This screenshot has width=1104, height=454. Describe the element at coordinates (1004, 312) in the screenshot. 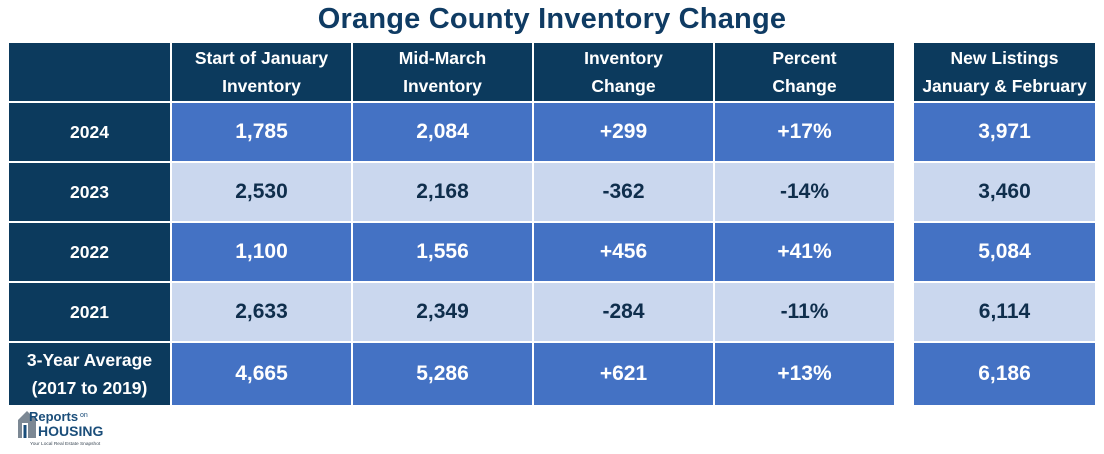

I see `new-listings-cell: 6,114` at that location.